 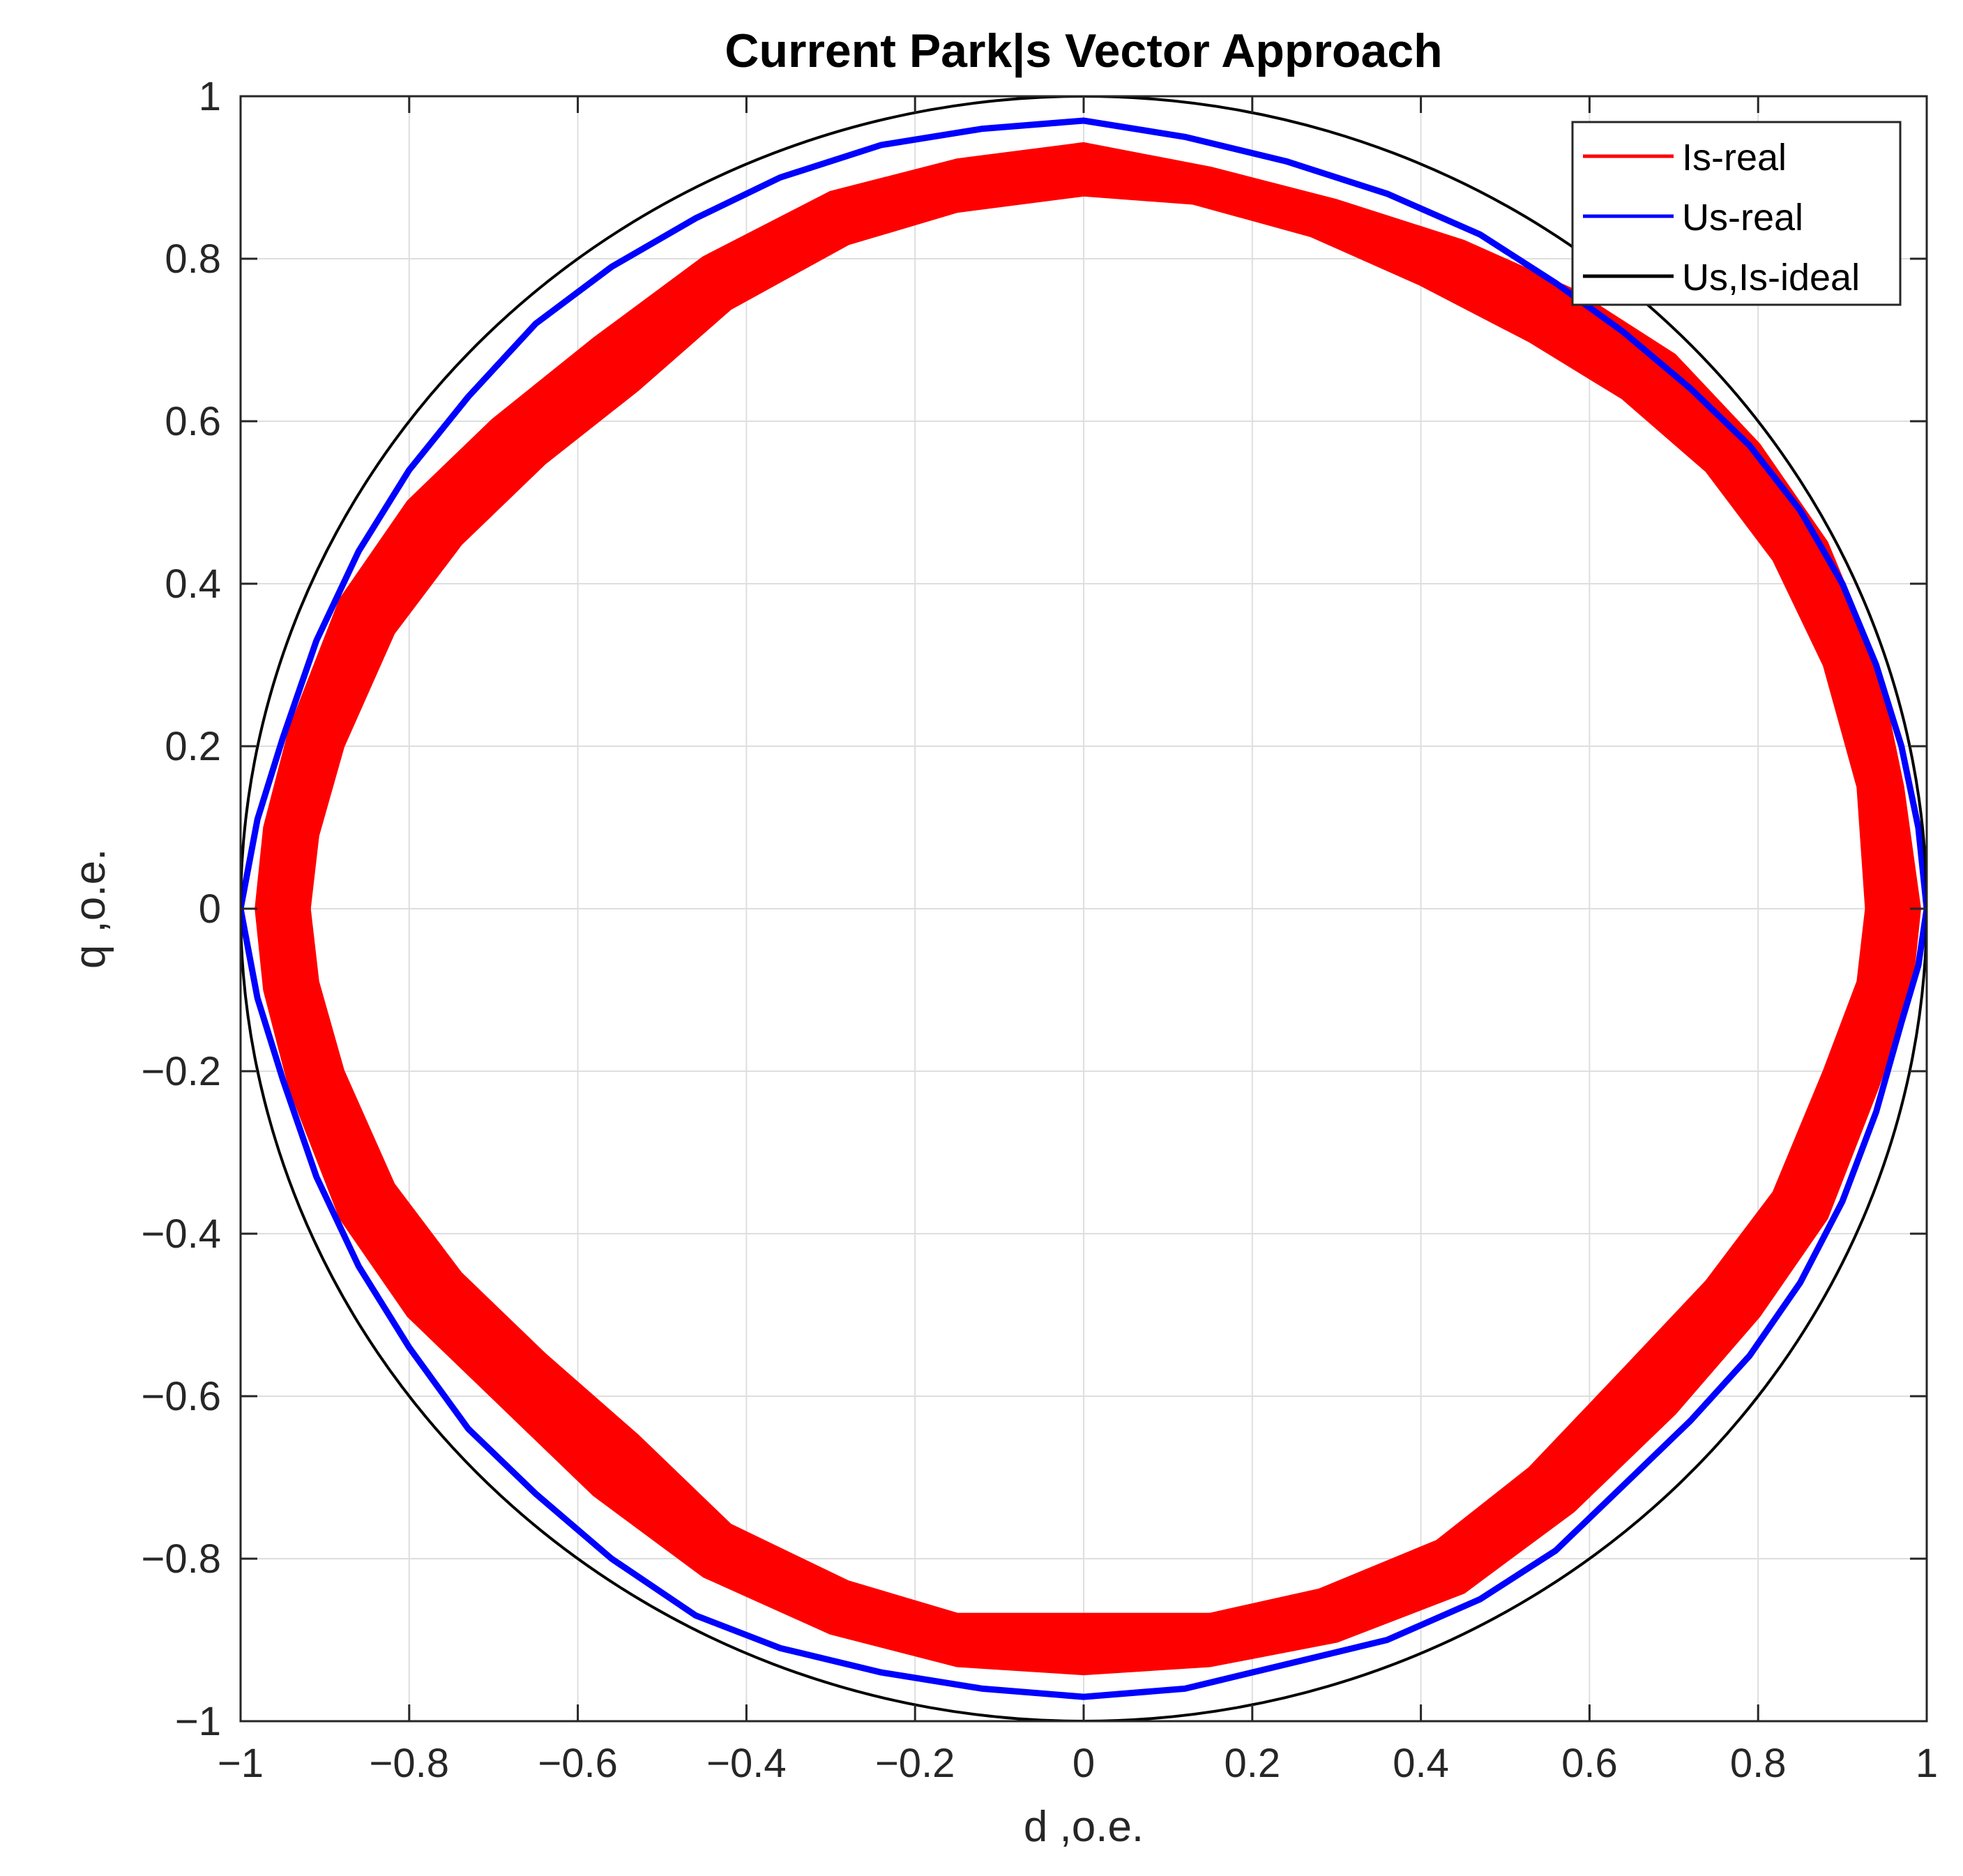 I want to click on x-tick-label: −0.2, so click(x=915, y=1763).